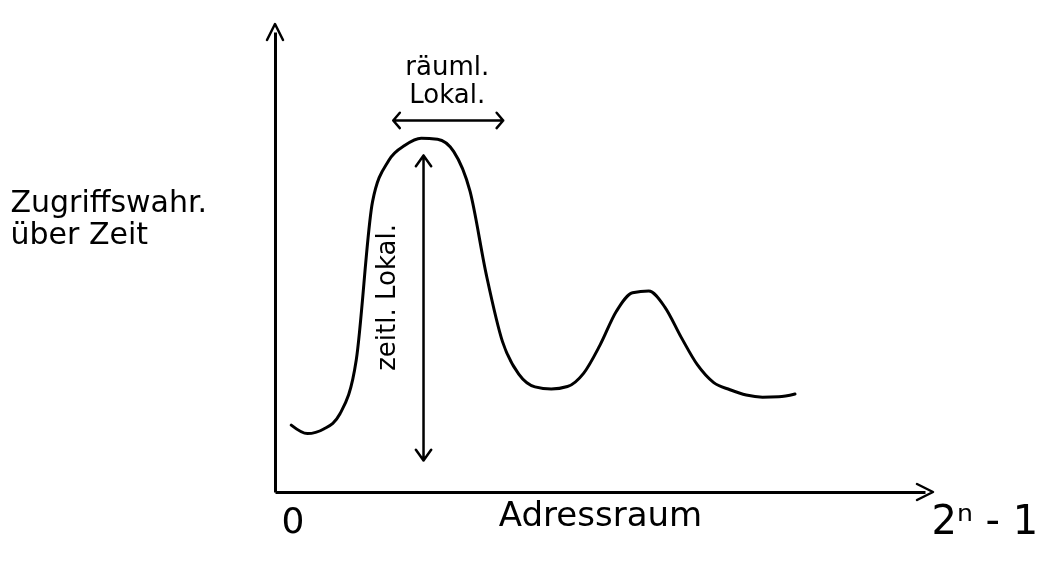  Describe the element at coordinates (386, 297) in the screenshot. I see `annotation: zeitl. Lokal.` at that location.